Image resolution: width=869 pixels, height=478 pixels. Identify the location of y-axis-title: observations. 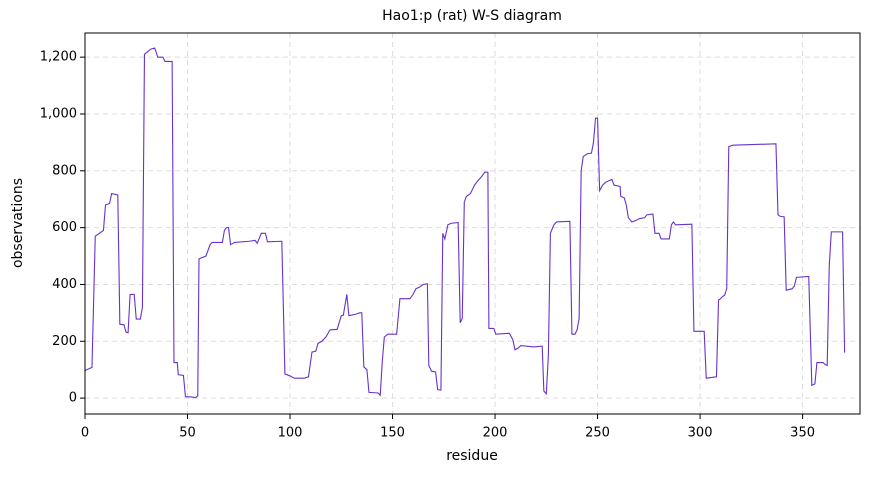
(18, 223).